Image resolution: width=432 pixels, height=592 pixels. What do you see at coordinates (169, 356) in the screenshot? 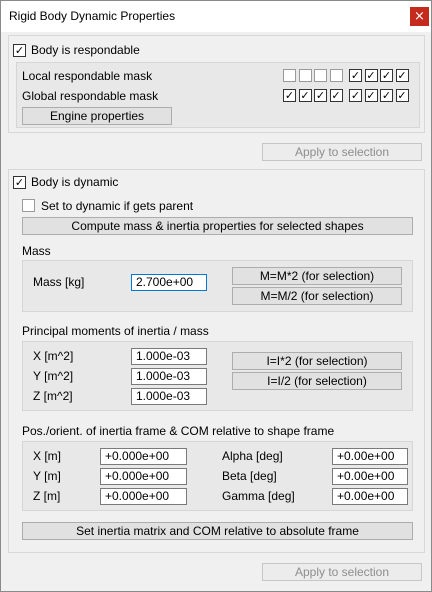
I see `inertia-x-input: 1.000e-03` at bounding box center [169, 356].